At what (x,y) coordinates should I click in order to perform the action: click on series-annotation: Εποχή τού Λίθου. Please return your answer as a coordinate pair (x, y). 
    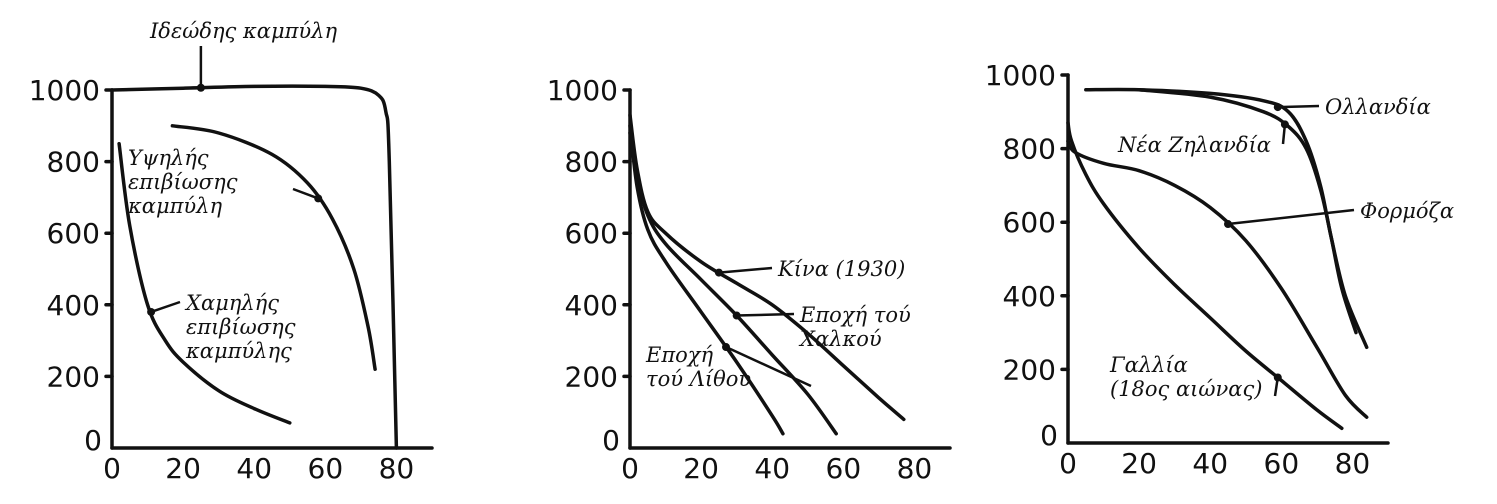
    Looking at the image, I should click on (698, 367).